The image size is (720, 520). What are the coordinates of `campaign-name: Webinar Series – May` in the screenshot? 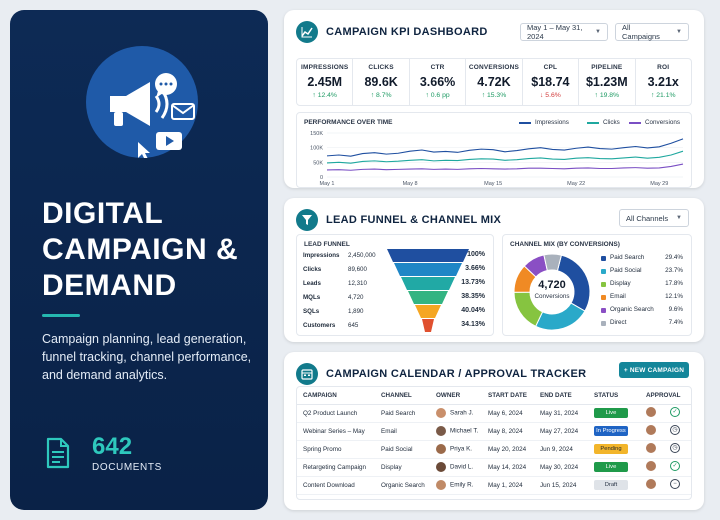 It's located at (336, 431).